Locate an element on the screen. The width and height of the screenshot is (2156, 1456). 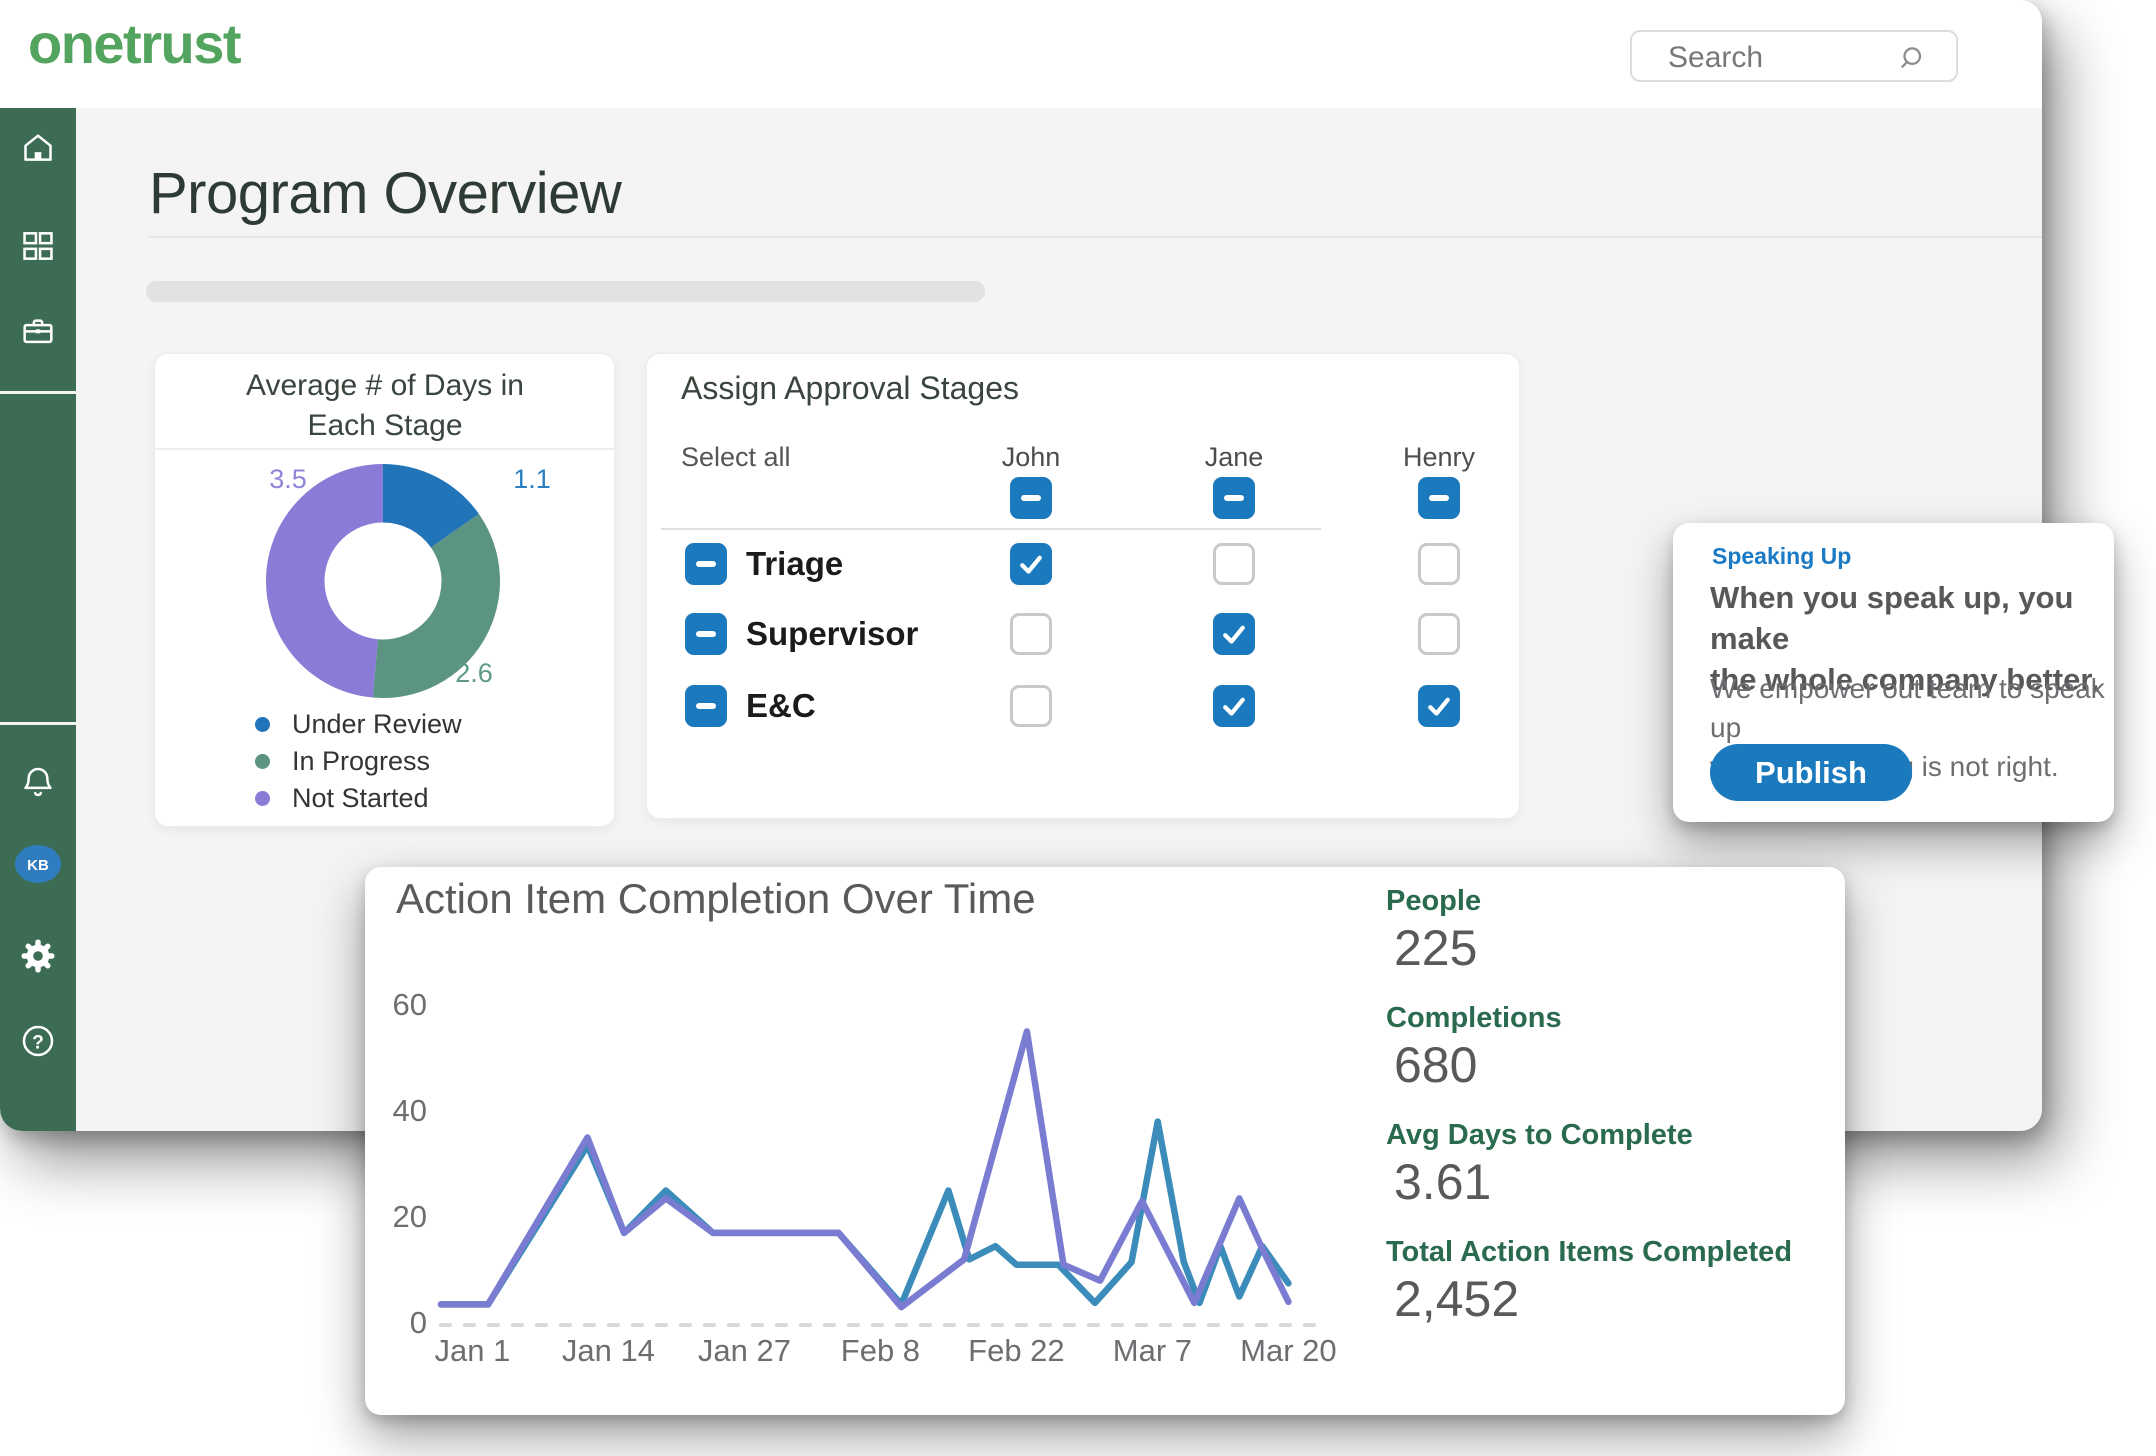
donut-slice-under-review is located at coordinates (431, 506).